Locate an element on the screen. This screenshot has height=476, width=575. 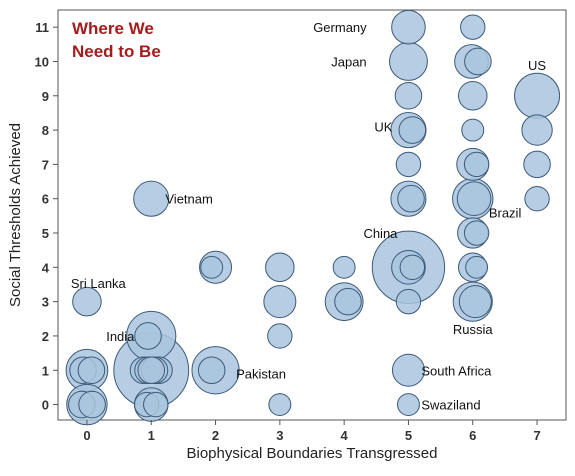
y-tick-label-5: 5 is located at coordinates (45, 233).